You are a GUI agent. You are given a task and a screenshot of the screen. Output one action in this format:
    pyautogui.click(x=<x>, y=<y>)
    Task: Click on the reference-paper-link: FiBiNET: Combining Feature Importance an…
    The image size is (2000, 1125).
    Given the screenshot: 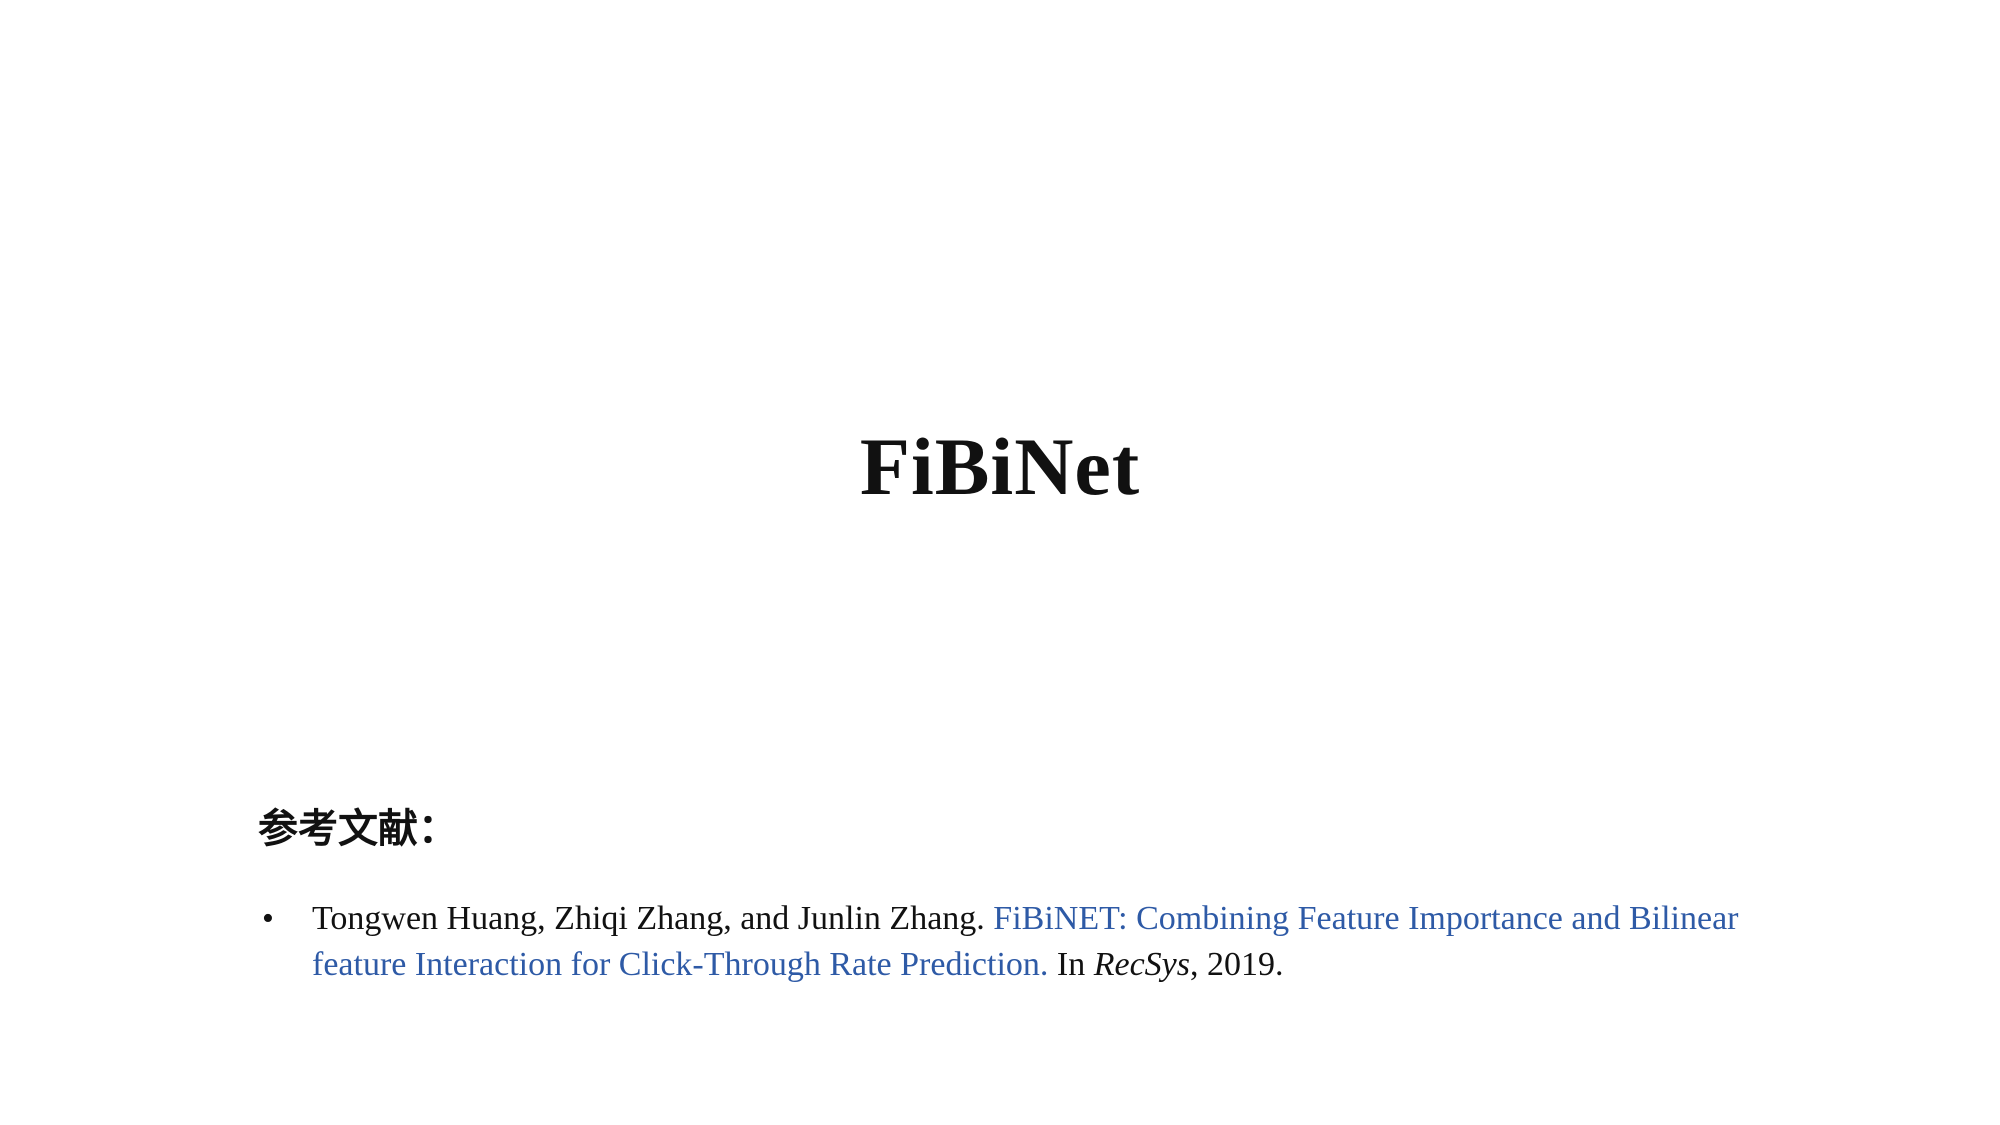 What is the action you would take?
    pyautogui.click(x=1025, y=941)
    